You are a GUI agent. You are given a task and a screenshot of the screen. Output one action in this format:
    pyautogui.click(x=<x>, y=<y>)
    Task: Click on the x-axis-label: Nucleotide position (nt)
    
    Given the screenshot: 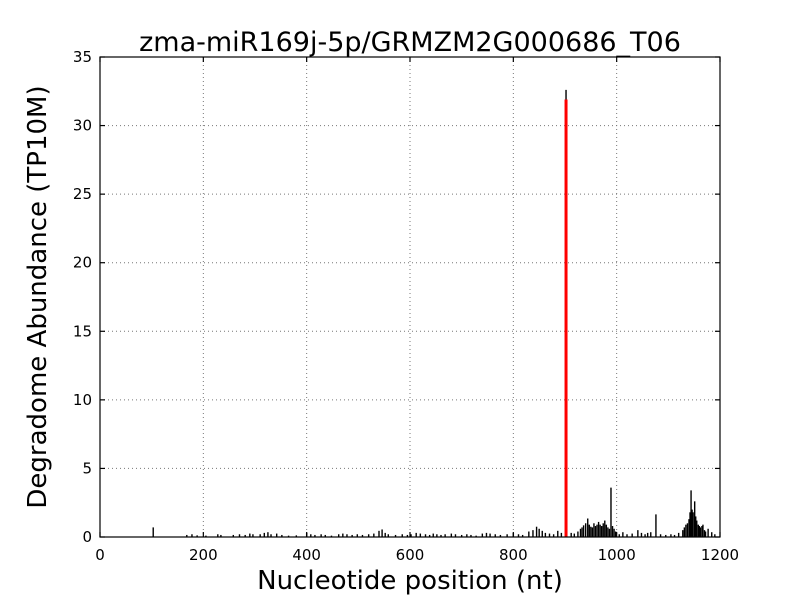 What is the action you would take?
    pyautogui.click(x=410, y=581)
    